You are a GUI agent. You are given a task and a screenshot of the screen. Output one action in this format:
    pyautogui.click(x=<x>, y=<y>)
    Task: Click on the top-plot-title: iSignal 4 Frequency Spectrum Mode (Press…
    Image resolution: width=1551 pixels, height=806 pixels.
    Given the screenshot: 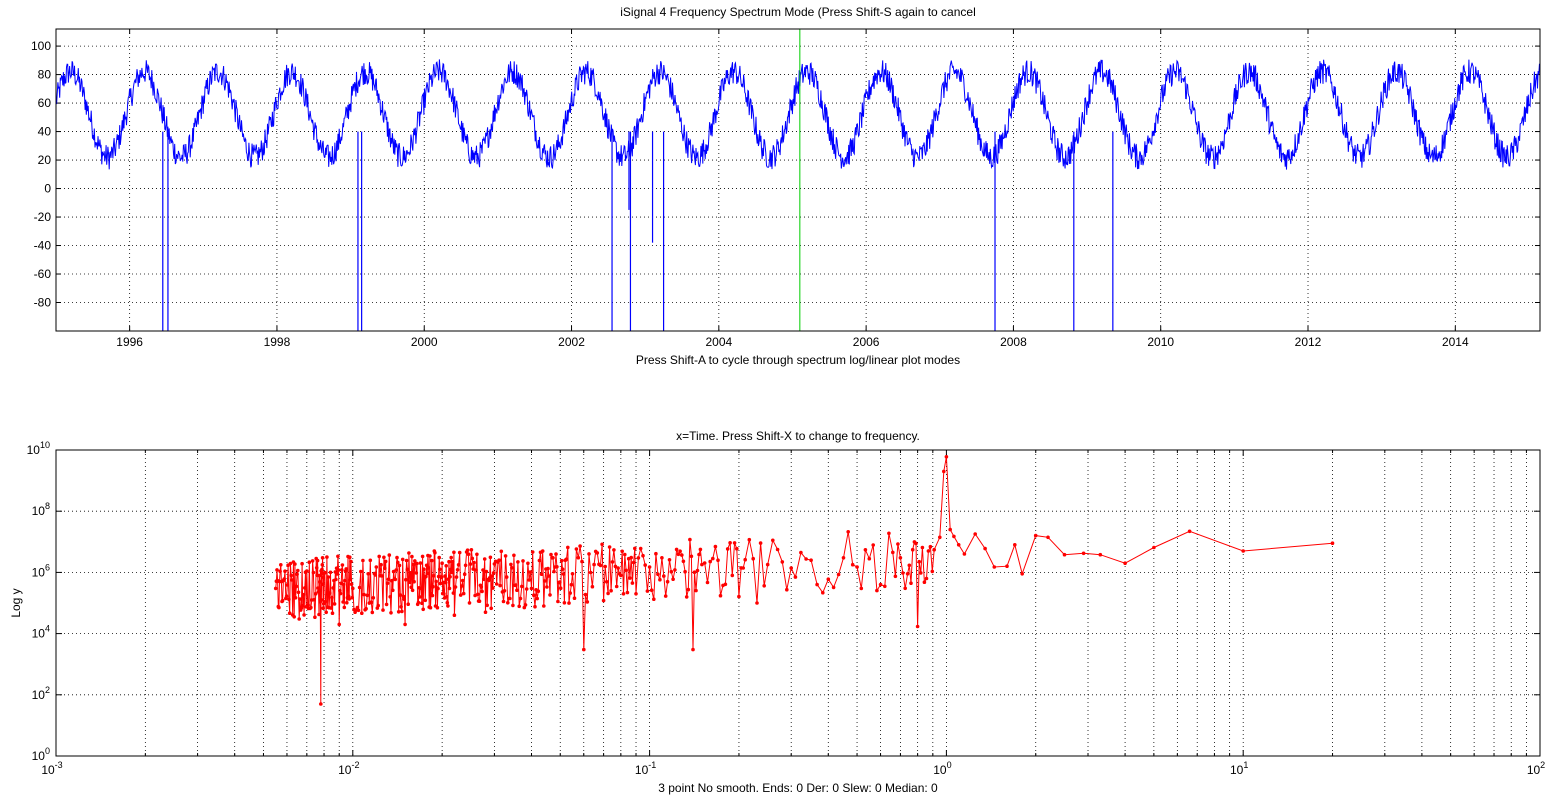 What is the action you would take?
    pyautogui.click(x=798, y=12)
    